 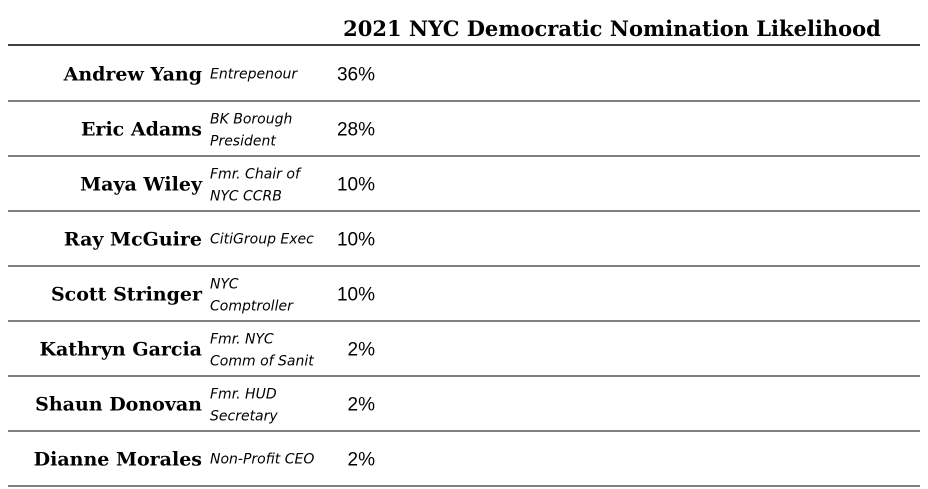 I want to click on candidate-role: Fmr. HUD, so click(x=243, y=395).